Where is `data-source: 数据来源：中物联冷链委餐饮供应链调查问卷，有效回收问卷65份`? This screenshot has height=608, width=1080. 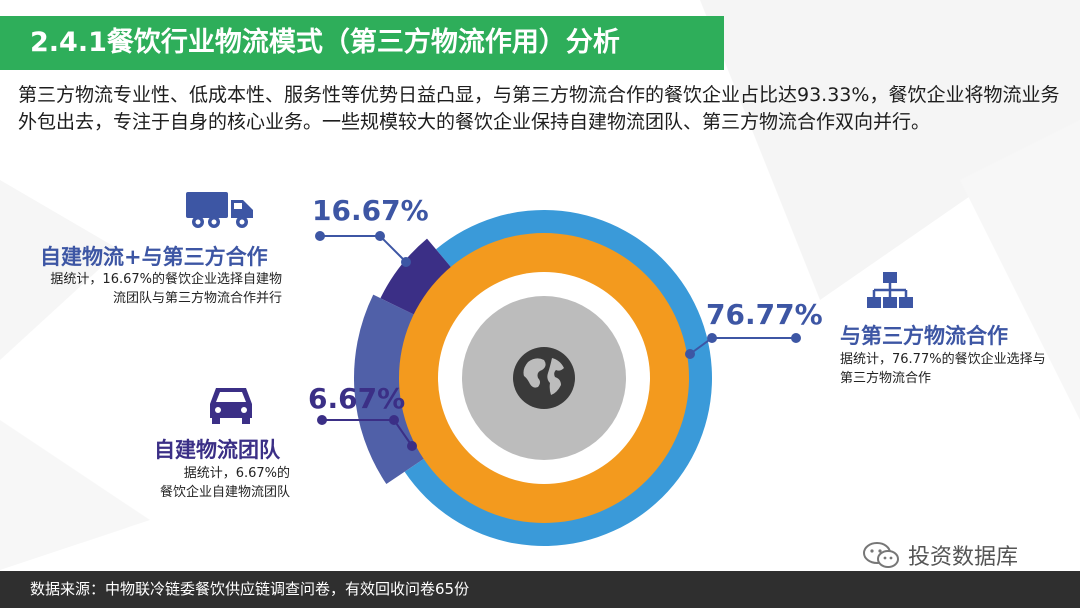
data-source: 数据来源：中物联冷链委餐饮供应链调查问卷，有效回收问卷65份 is located at coordinates (250, 589).